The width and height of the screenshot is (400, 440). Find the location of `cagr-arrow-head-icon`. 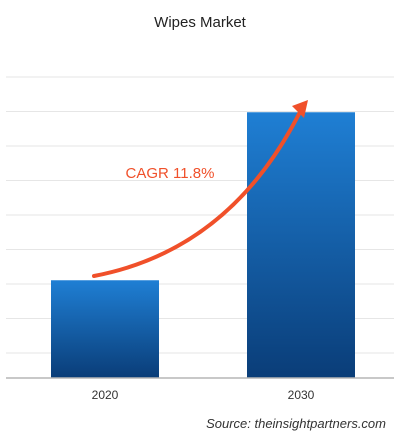

cagr-arrow-head-icon is located at coordinates (300, 109).